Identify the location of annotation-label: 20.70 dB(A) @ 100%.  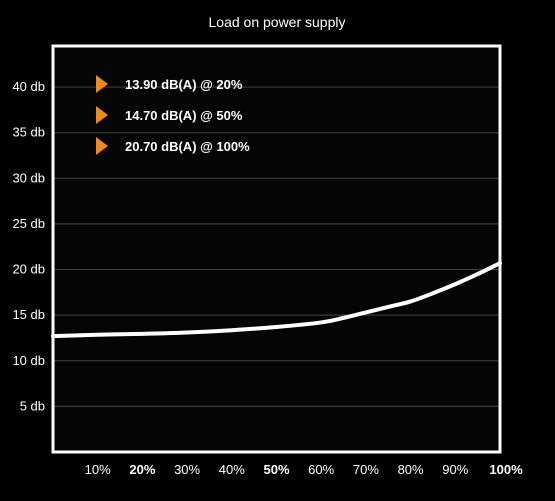
(187, 146).